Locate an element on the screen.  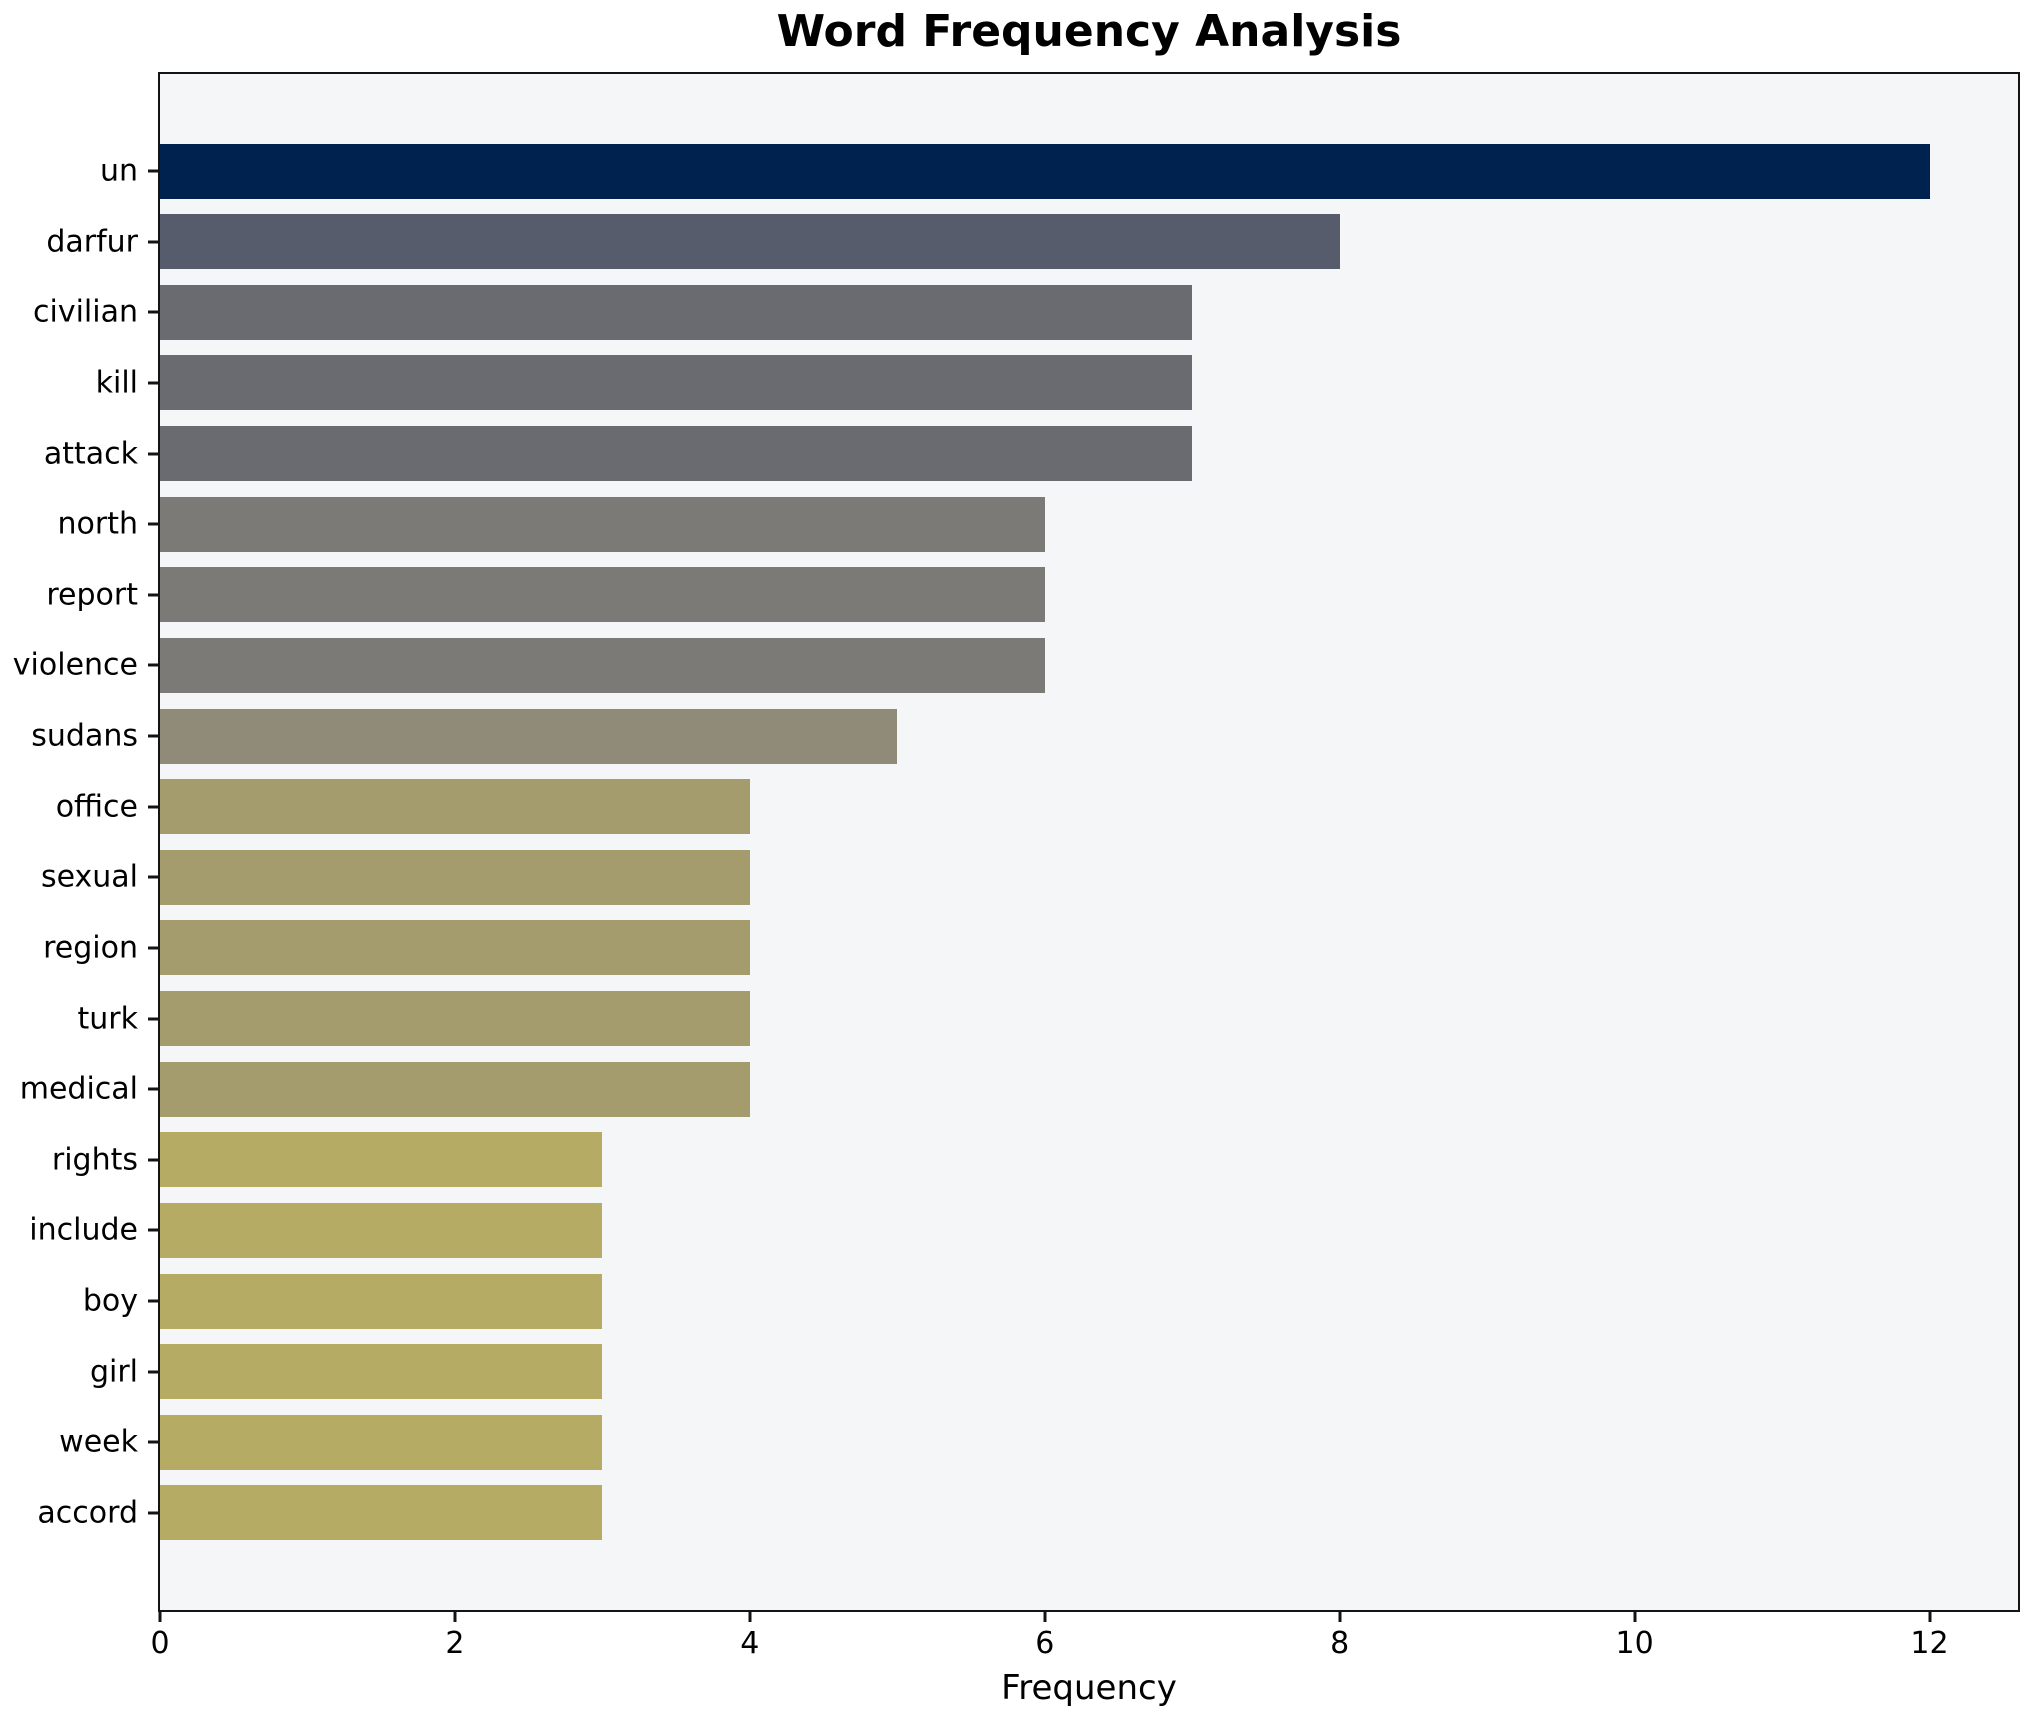
bar-row: un is located at coordinates (1059, 171).